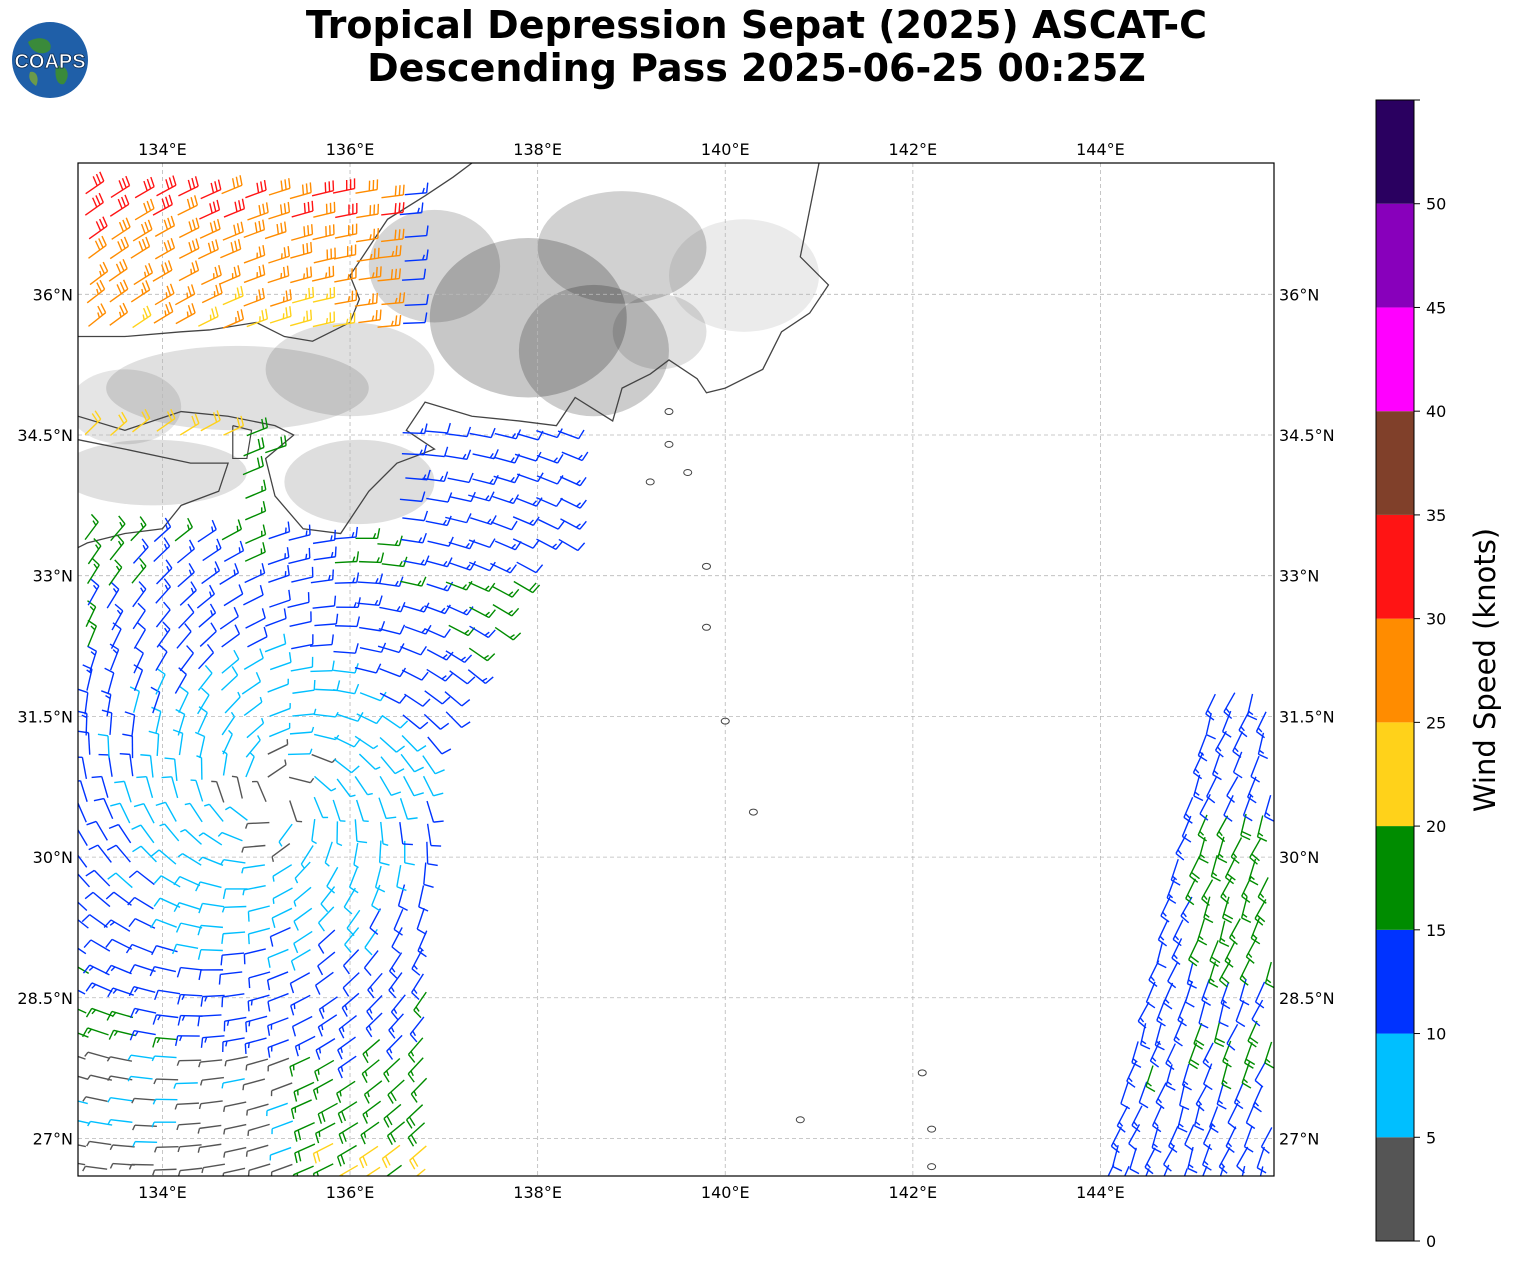 The height and width of the screenshot is (1264, 1513). Describe the element at coordinates (45, 716) in the screenshot. I see `lat-ticks-left: 36°N34.5°N33°N31.5°N30°N28.5°N27°N` at that location.